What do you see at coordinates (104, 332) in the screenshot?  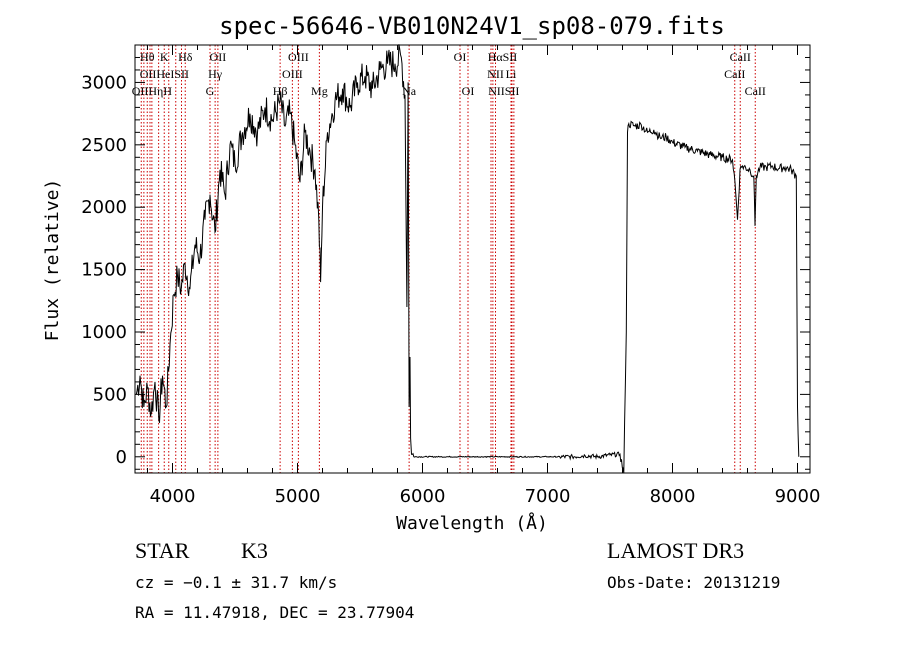 I see `y-tick-label: 1000` at bounding box center [104, 332].